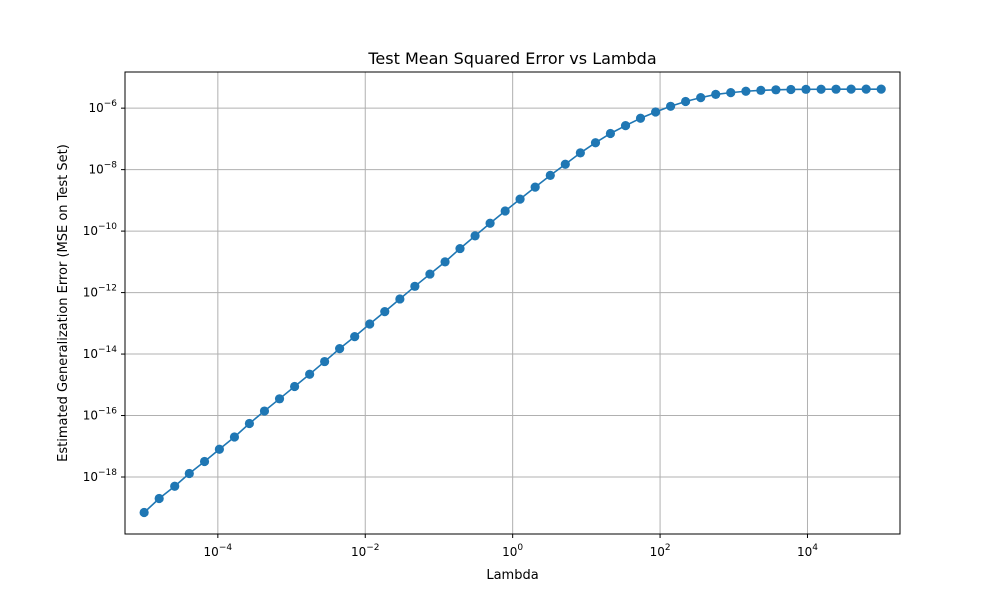 The image size is (1000, 600). What do you see at coordinates (100, 353) in the screenshot?
I see `y-tick-label: 10⁻¹⁴` at bounding box center [100, 353].